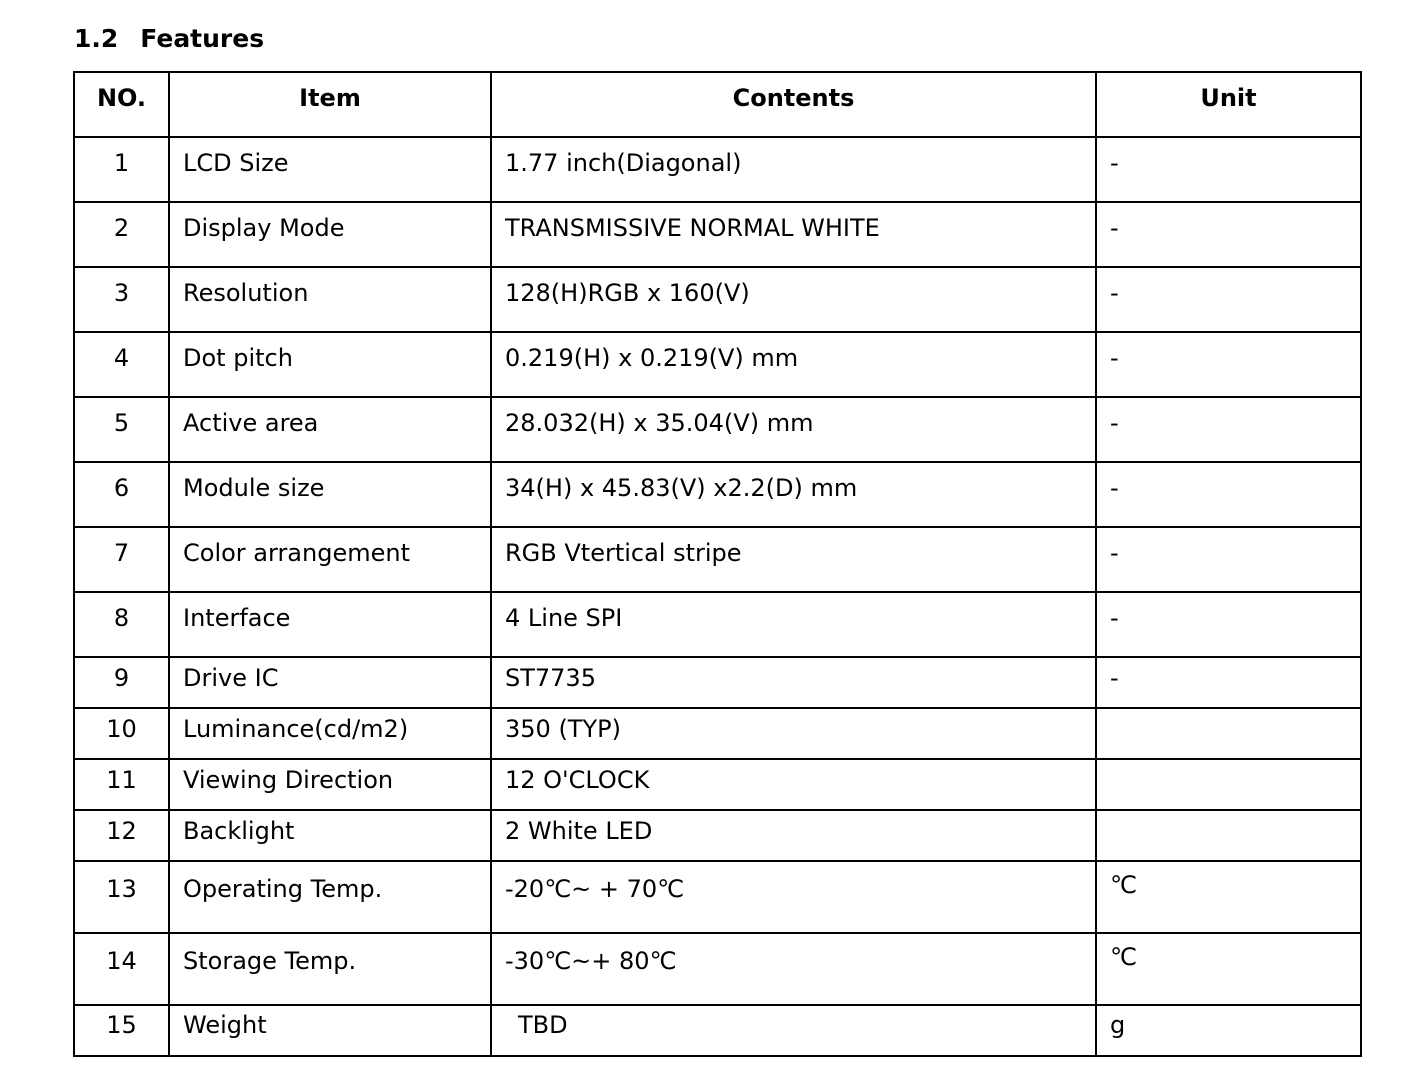  I want to click on table-header-row: NO. Item Contents Unit, so click(717, 104).